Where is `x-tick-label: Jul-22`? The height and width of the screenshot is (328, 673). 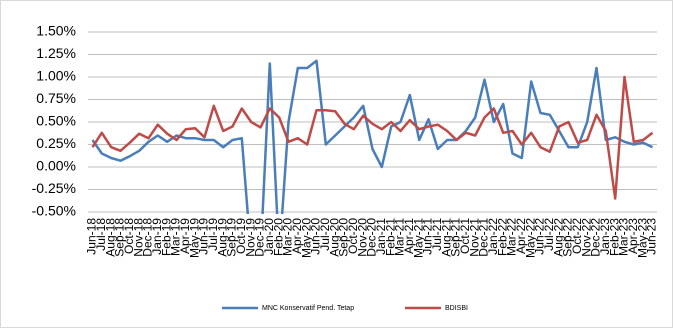
x-tick-label: Jul-22 is located at coordinates (549, 234).